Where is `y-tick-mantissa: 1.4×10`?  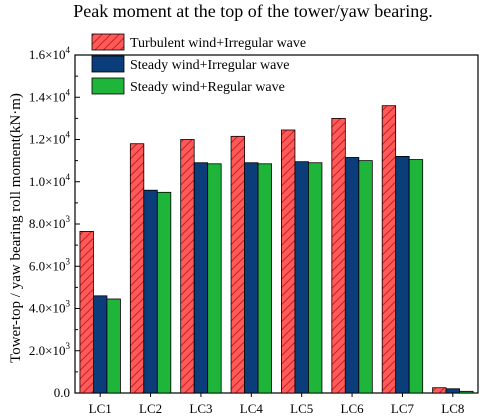 y-tick-mantissa: 1.4×10 is located at coordinates (47, 96).